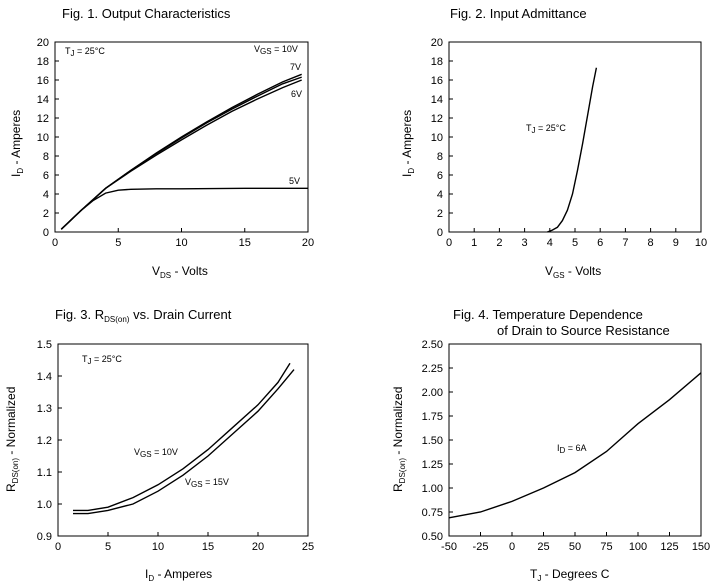 Image resolution: width=717 pixels, height=586 pixels. I want to click on series-line-i-d, so click(572, 150).